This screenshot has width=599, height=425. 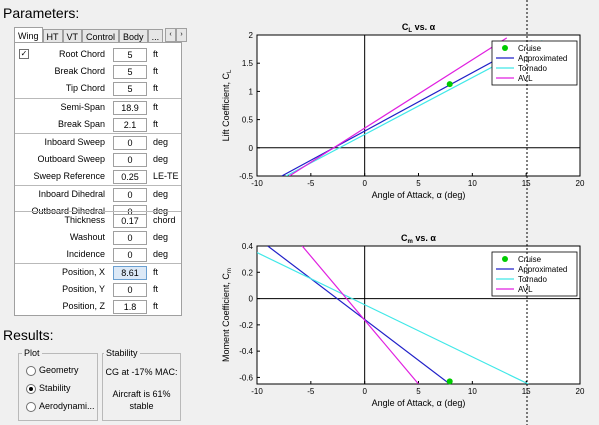 I want to click on plot-group, so click(x=58, y=387).